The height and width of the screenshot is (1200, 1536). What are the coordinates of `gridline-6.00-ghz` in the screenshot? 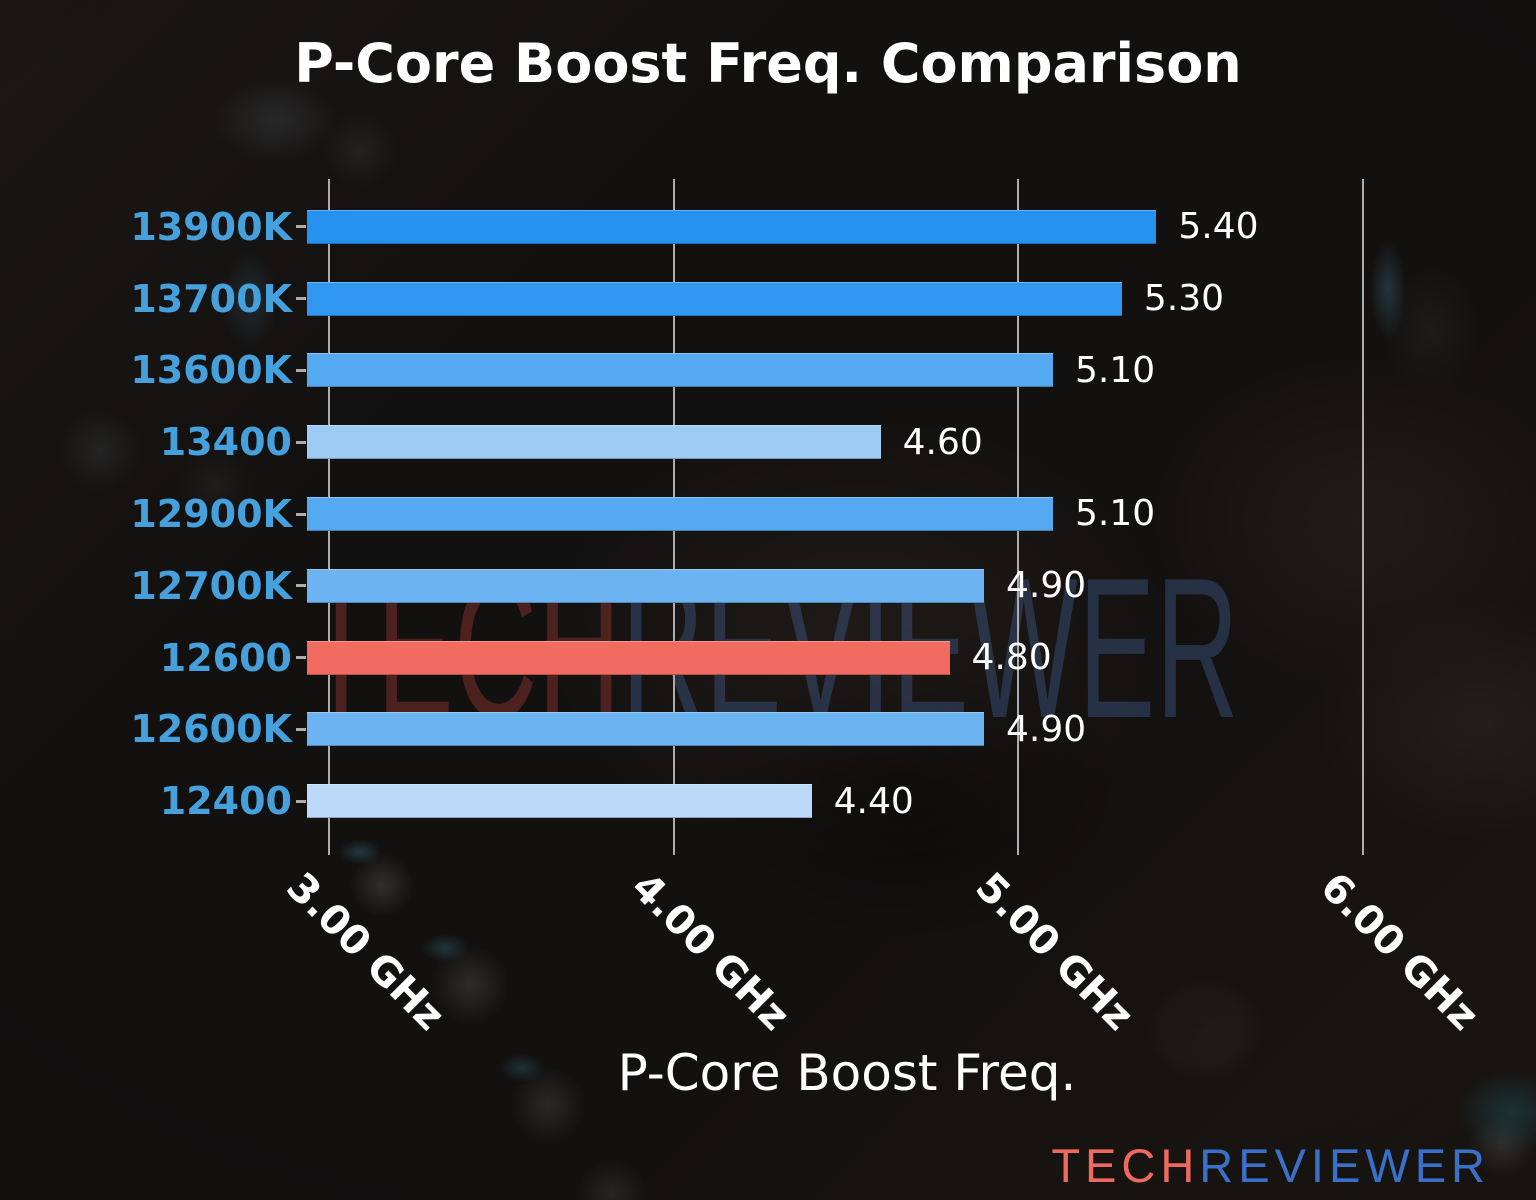 It's located at (1363, 509).